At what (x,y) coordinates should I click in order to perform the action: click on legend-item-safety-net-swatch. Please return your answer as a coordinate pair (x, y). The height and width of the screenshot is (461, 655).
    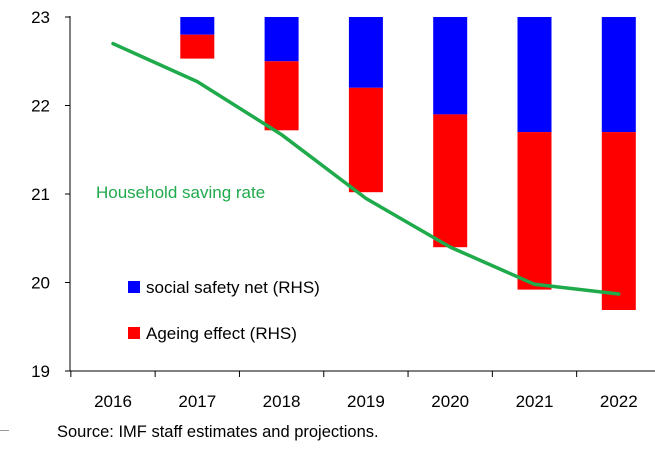
    Looking at the image, I should click on (134, 287).